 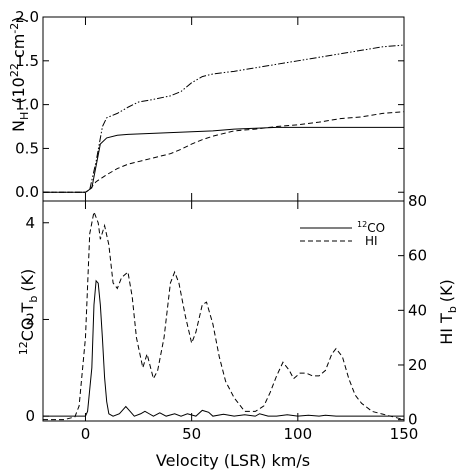 I want to click on top-ylabel-text: NH (1022 cm-2), so click(x=19, y=74).